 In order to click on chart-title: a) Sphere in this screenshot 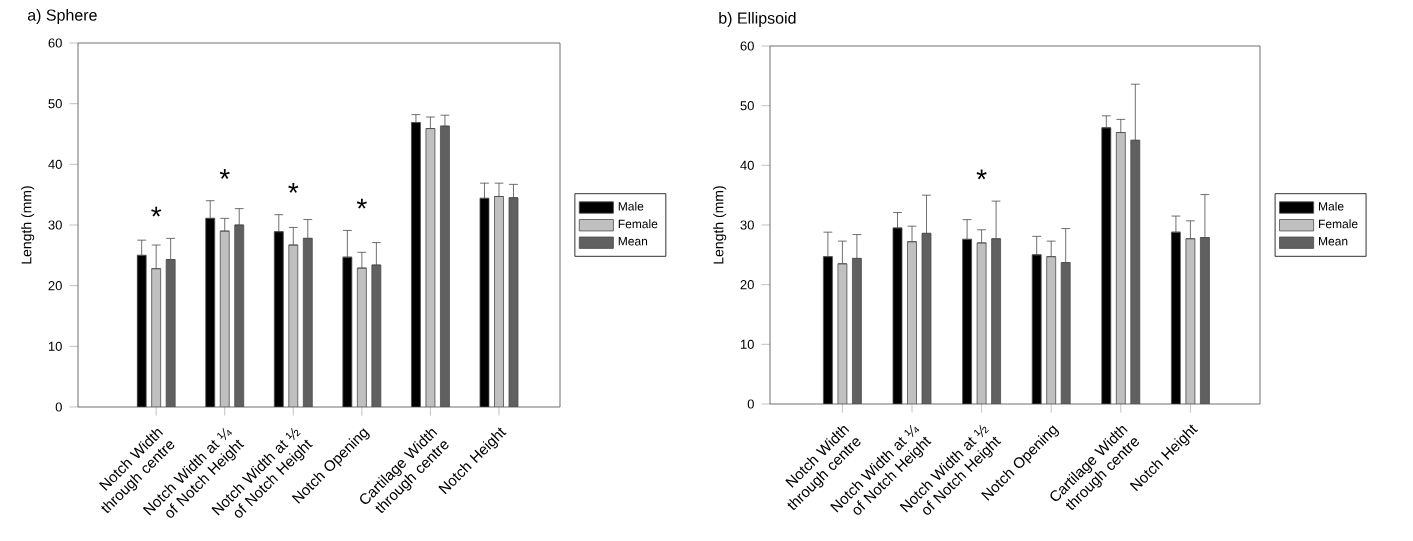, I will do `click(62, 16)`.